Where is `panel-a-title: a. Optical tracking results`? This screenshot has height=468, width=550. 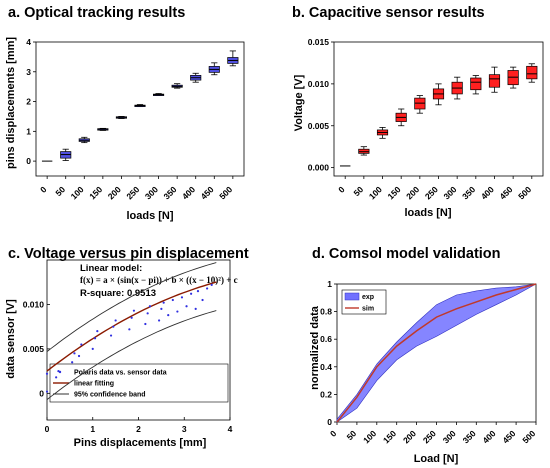
panel-a-title: a. Optical tracking results is located at coordinates (96, 13).